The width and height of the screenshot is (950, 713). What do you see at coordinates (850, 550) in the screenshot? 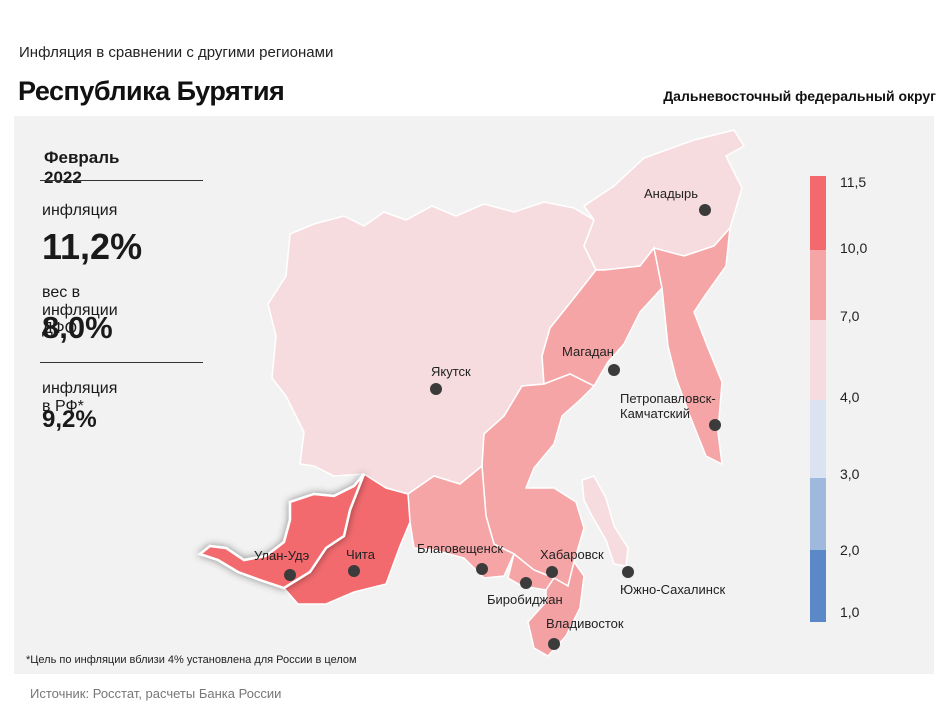
I see `legend-tick-6: 2,0` at bounding box center [850, 550].